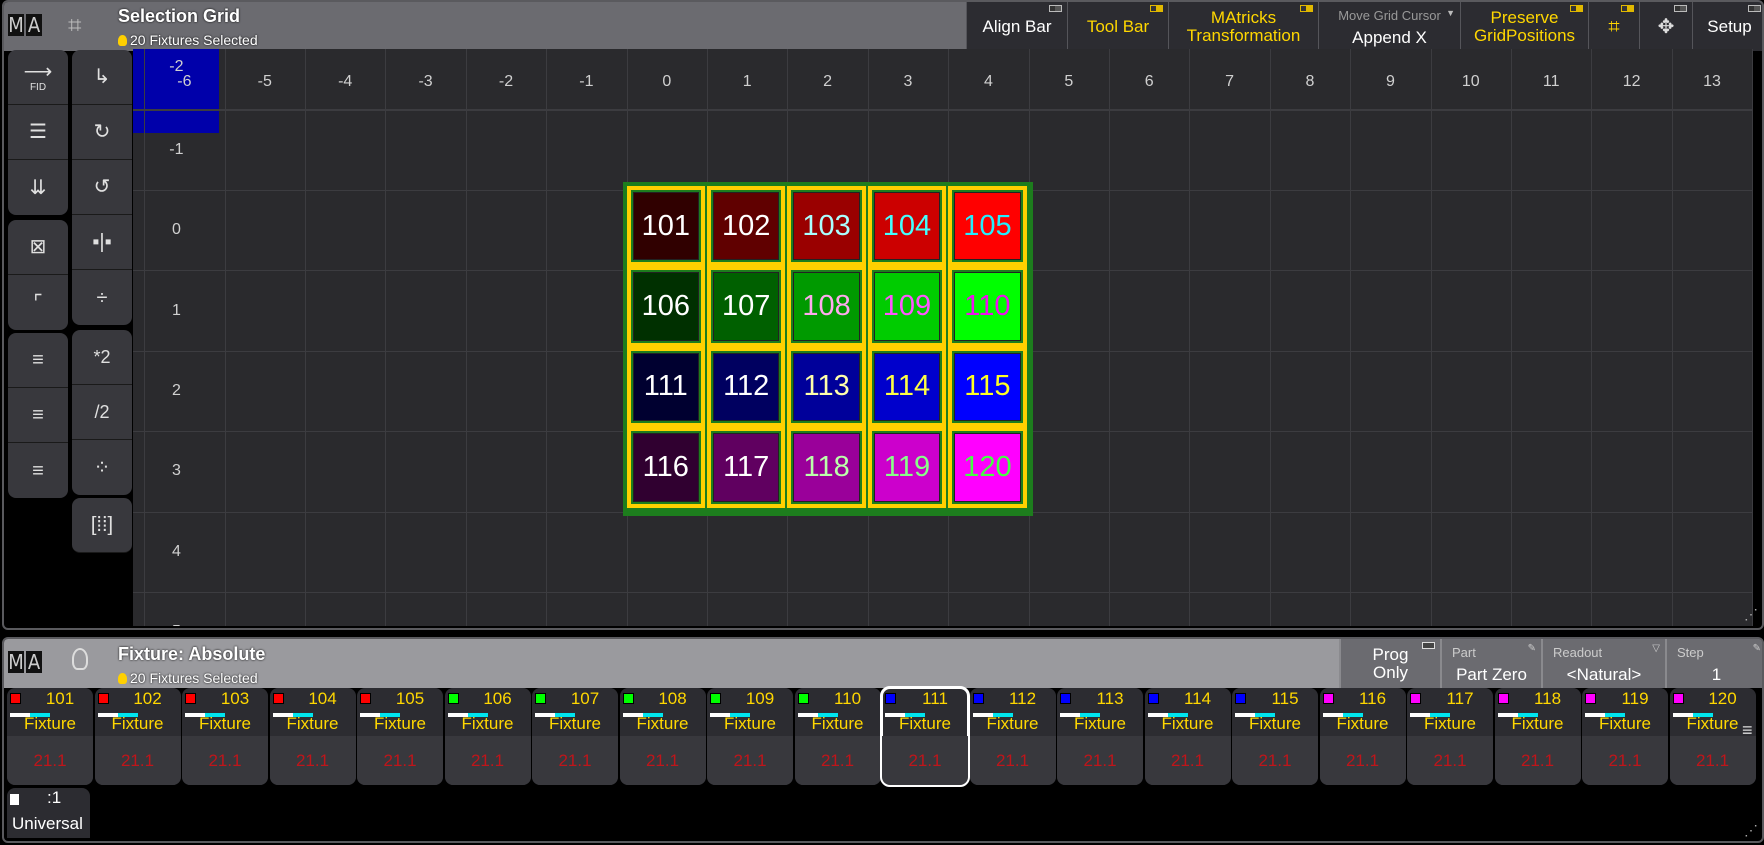 The image size is (1764, 845). I want to click on top-button-move-arrows-icon: ✥, so click(1665, 26).